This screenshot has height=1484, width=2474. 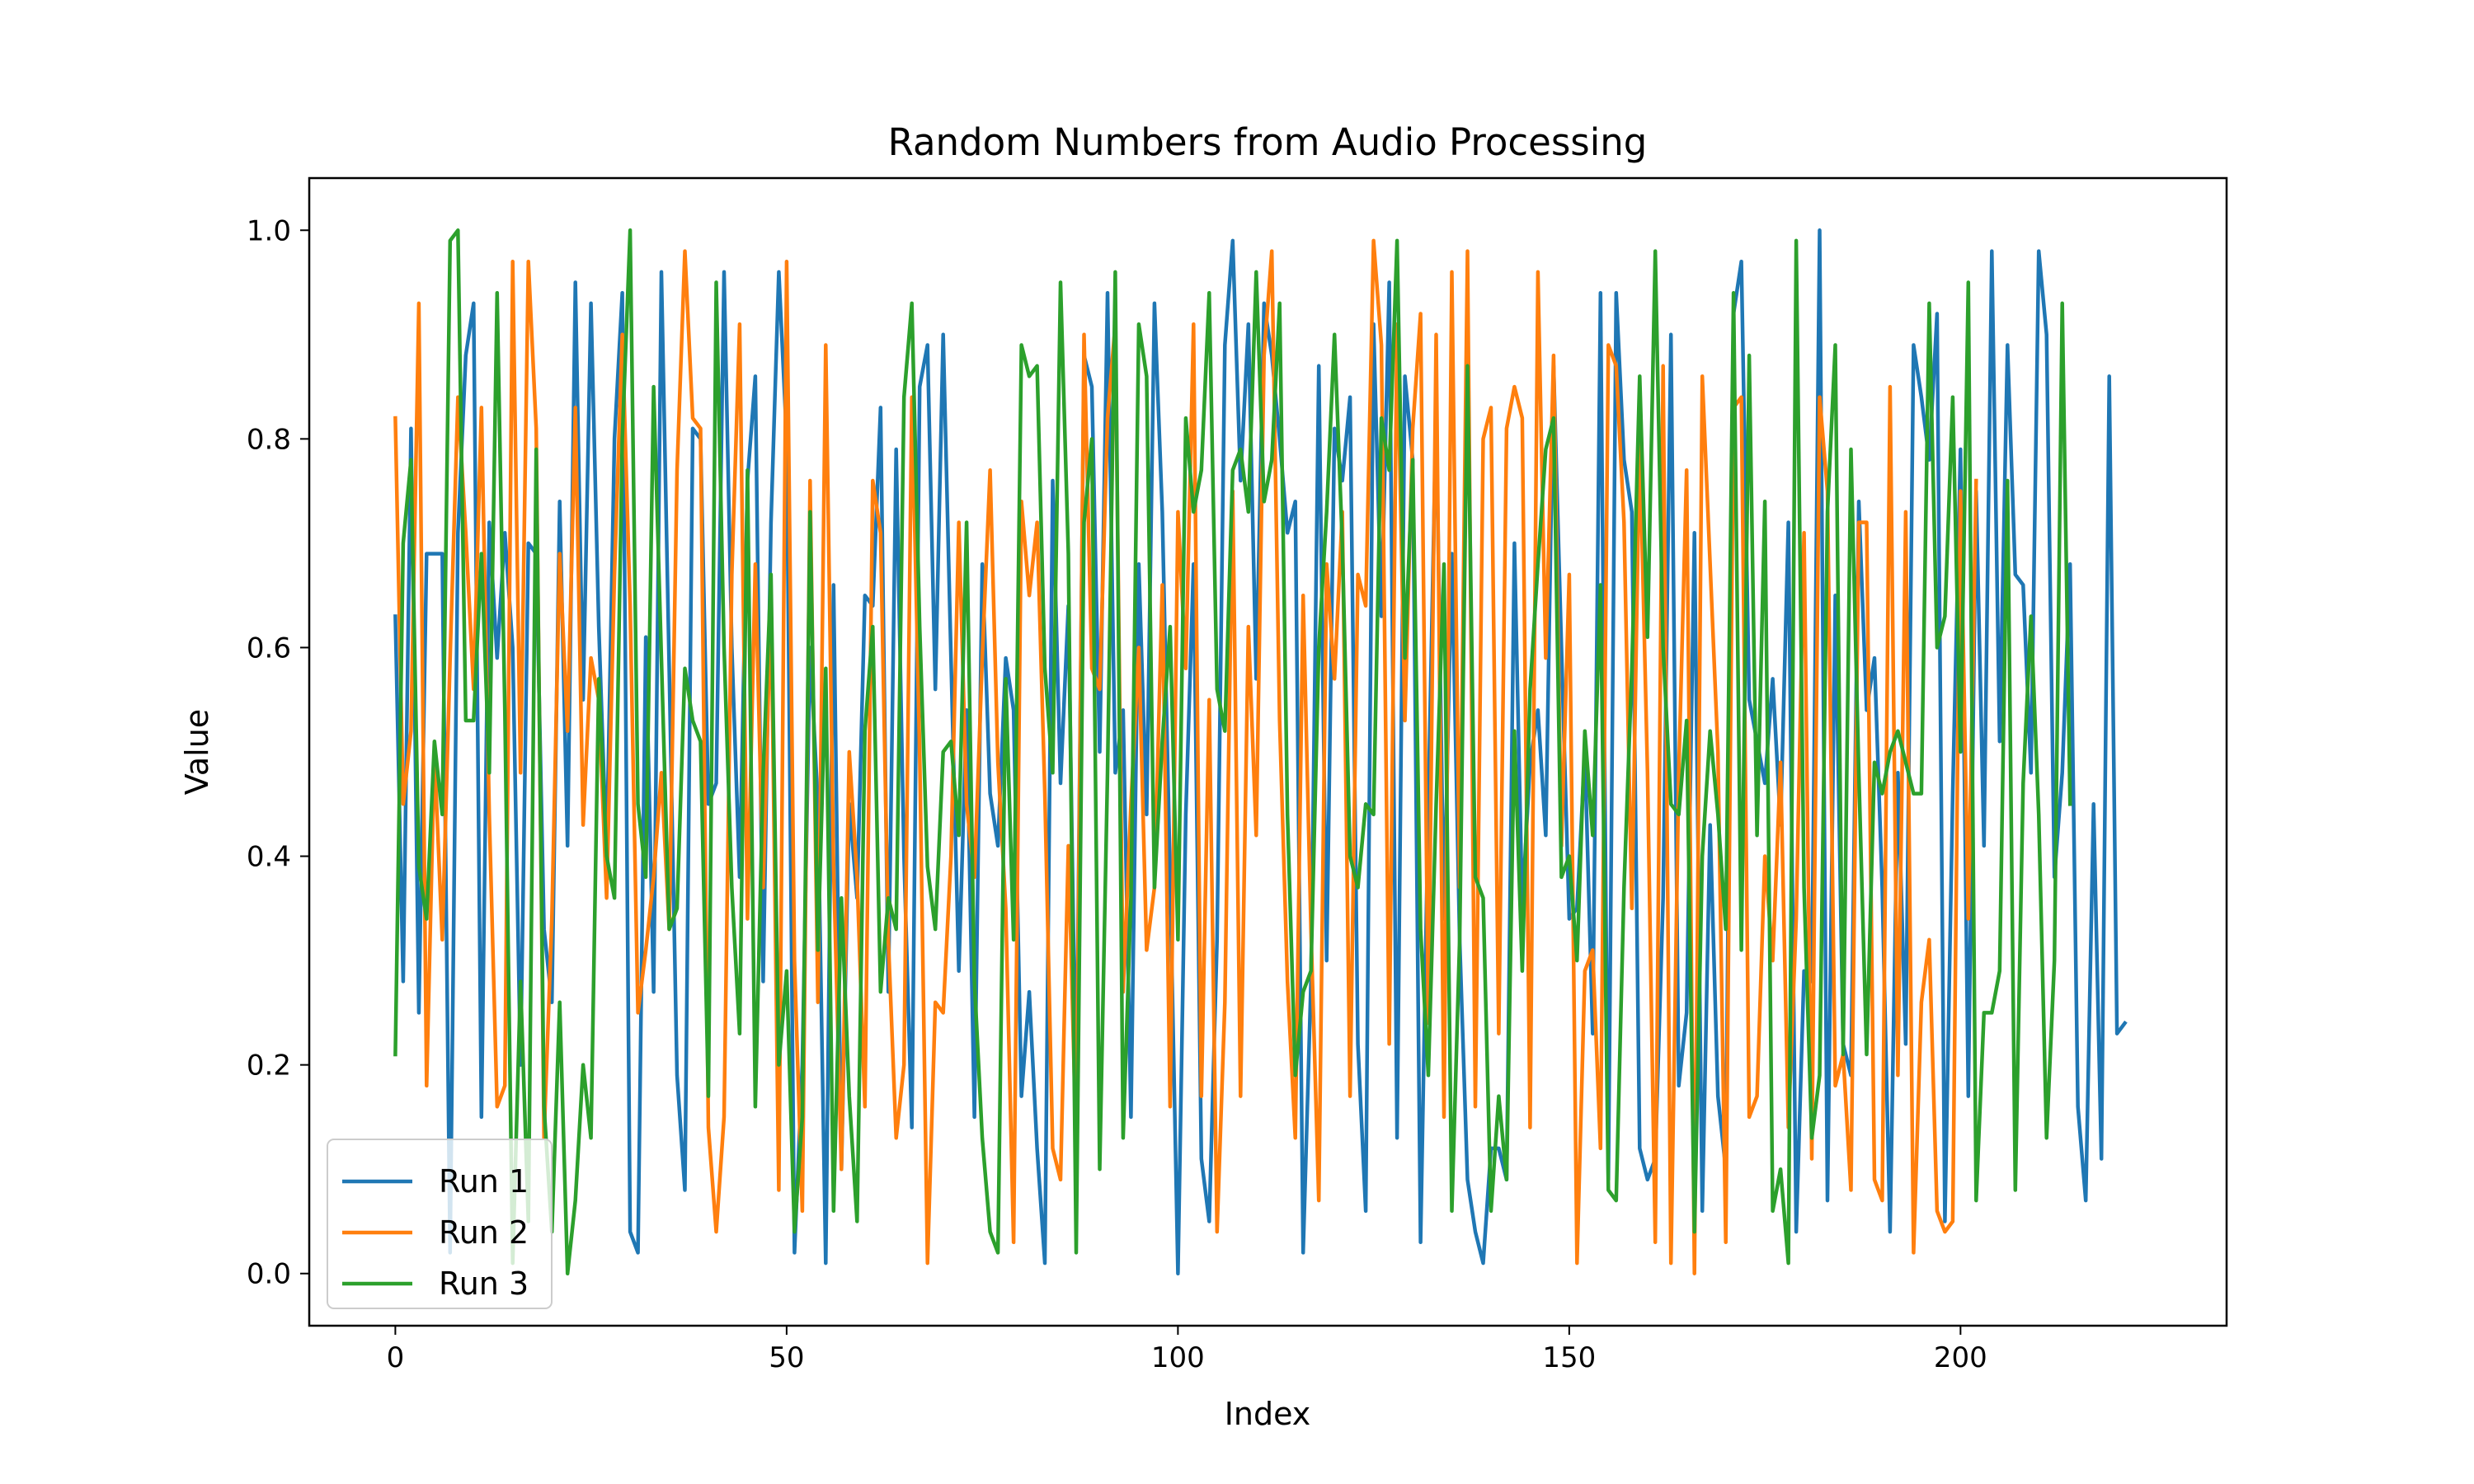 I want to click on legend: Run 1 Run 2 Run 3, so click(x=440, y=1224).